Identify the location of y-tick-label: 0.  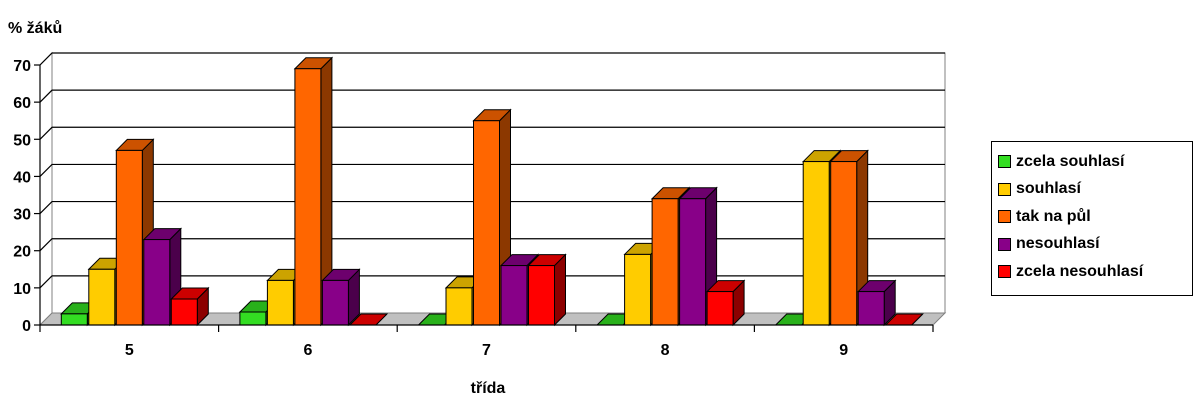
(26, 326).